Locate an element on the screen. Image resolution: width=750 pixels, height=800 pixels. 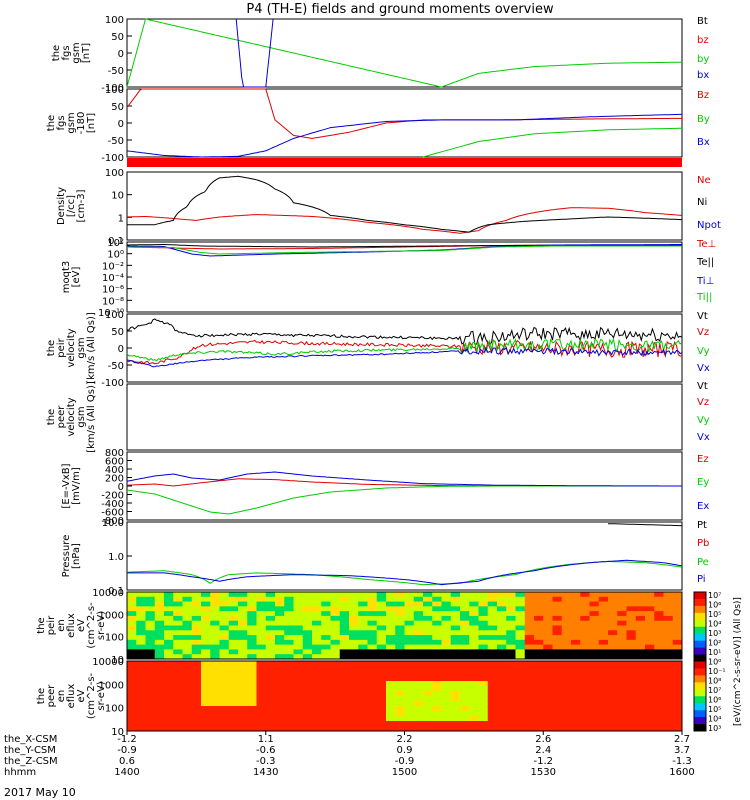
y-axis-label: en is located at coordinates (61, 625).